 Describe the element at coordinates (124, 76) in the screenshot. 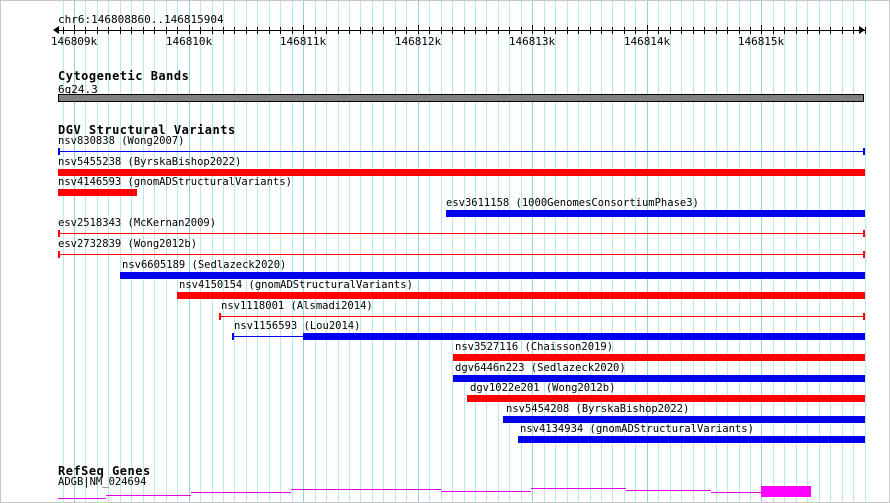

I see `cytogenetic-bands-title: Cytogenetic Bands` at that location.